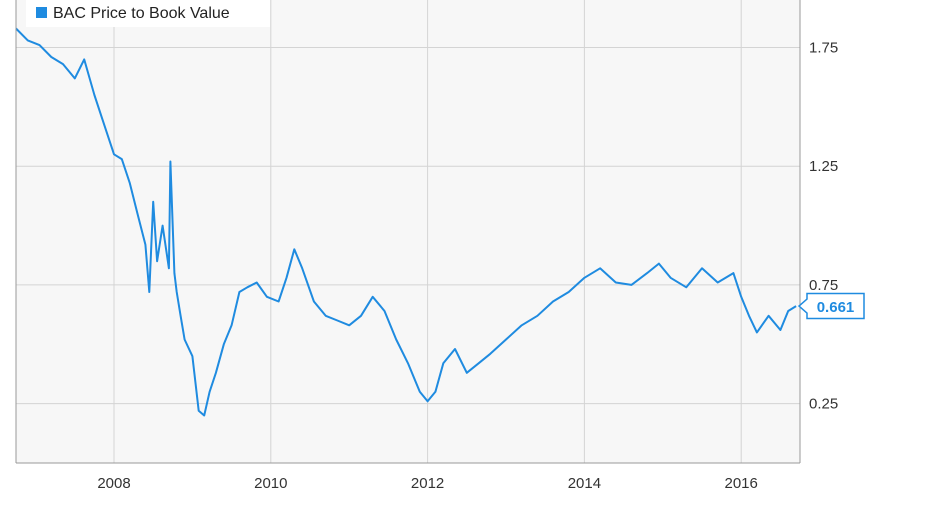 The height and width of the screenshot is (506, 931). What do you see at coordinates (427, 483) in the screenshot?
I see `x-tick-label: 2012` at bounding box center [427, 483].